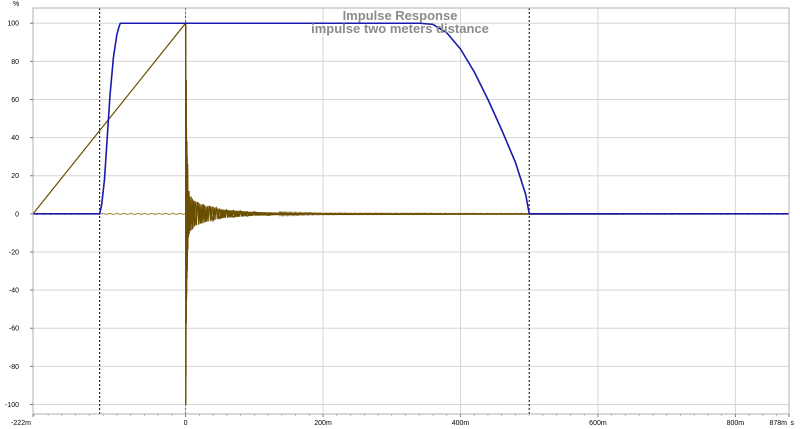  What do you see at coordinates (598, 423) in the screenshot?
I see `x-tick-label: 600m` at bounding box center [598, 423].